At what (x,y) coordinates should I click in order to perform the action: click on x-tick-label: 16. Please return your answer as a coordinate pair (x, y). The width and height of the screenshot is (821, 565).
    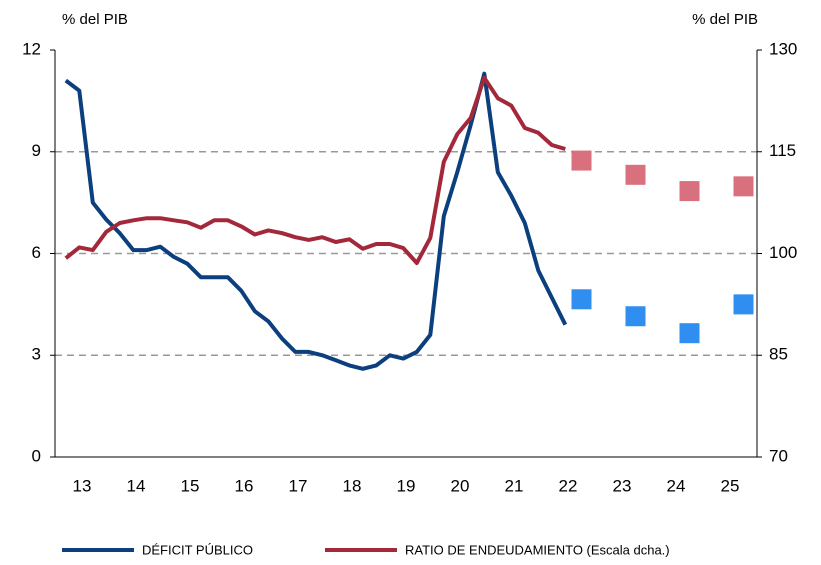
    Looking at the image, I should click on (244, 485).